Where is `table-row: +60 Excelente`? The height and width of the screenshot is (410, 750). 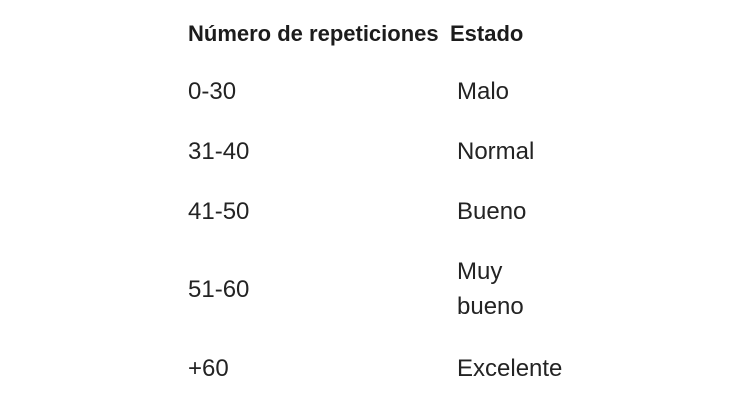
table-row: +60 Excelente is located at coordinates (394, 369).